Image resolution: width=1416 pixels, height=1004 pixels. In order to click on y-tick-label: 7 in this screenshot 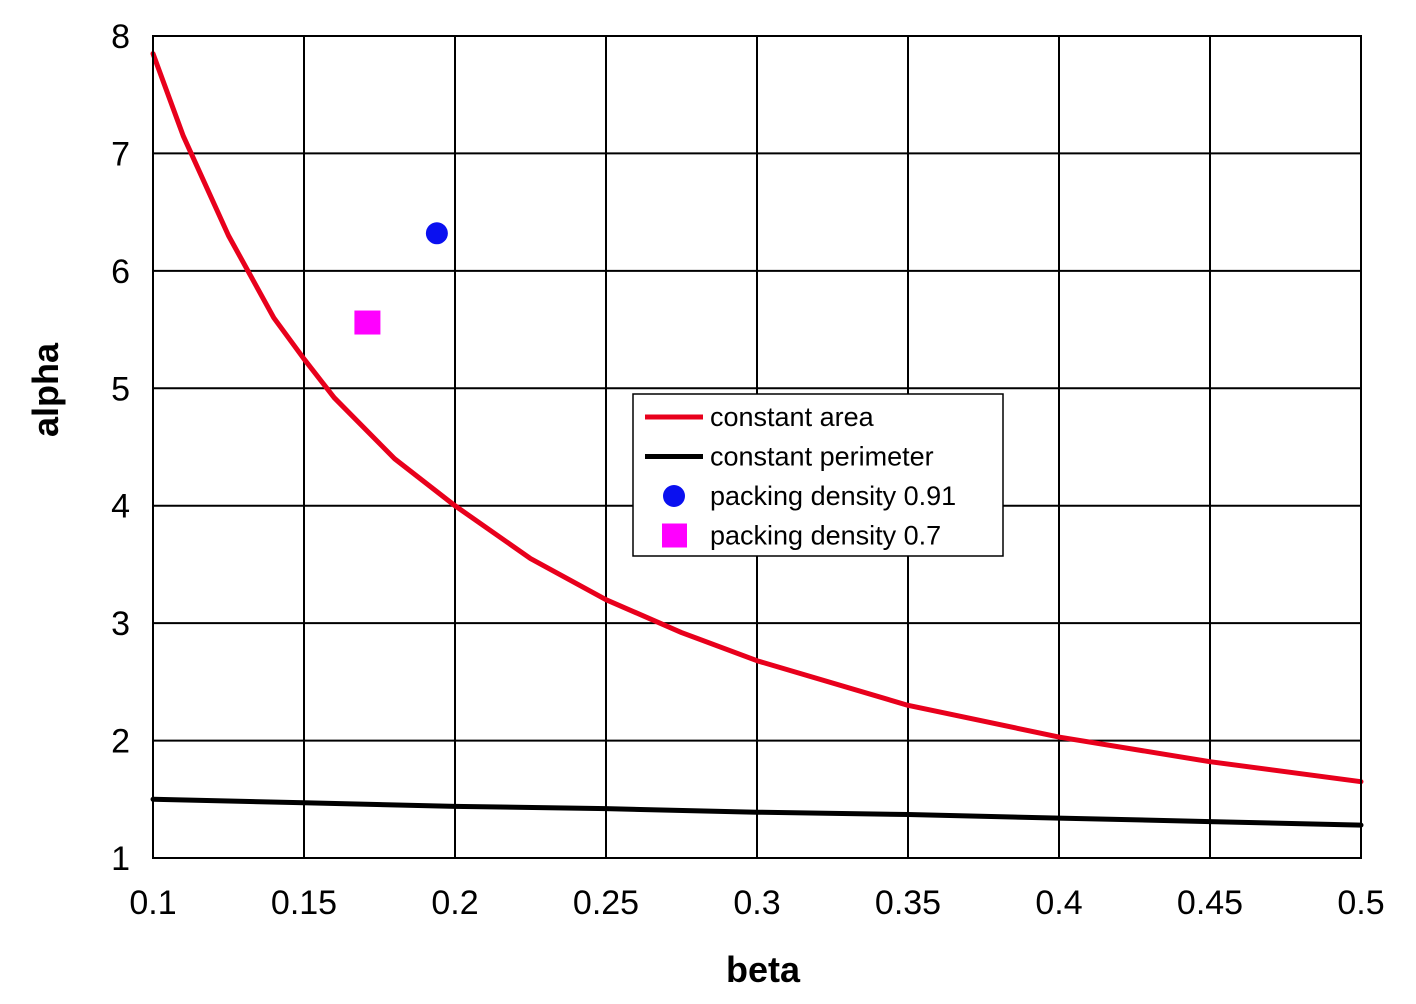, I will do `click(120, 154)`.